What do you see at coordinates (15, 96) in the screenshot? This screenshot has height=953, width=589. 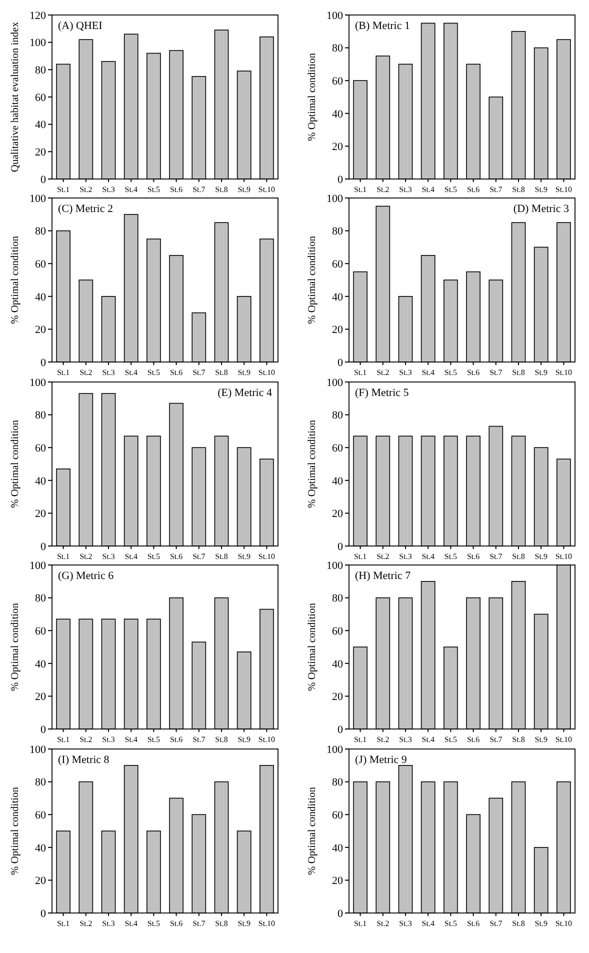 I see `y-axis-title: Qualitative habitat evaluation index` at bounding box center [15, 96].